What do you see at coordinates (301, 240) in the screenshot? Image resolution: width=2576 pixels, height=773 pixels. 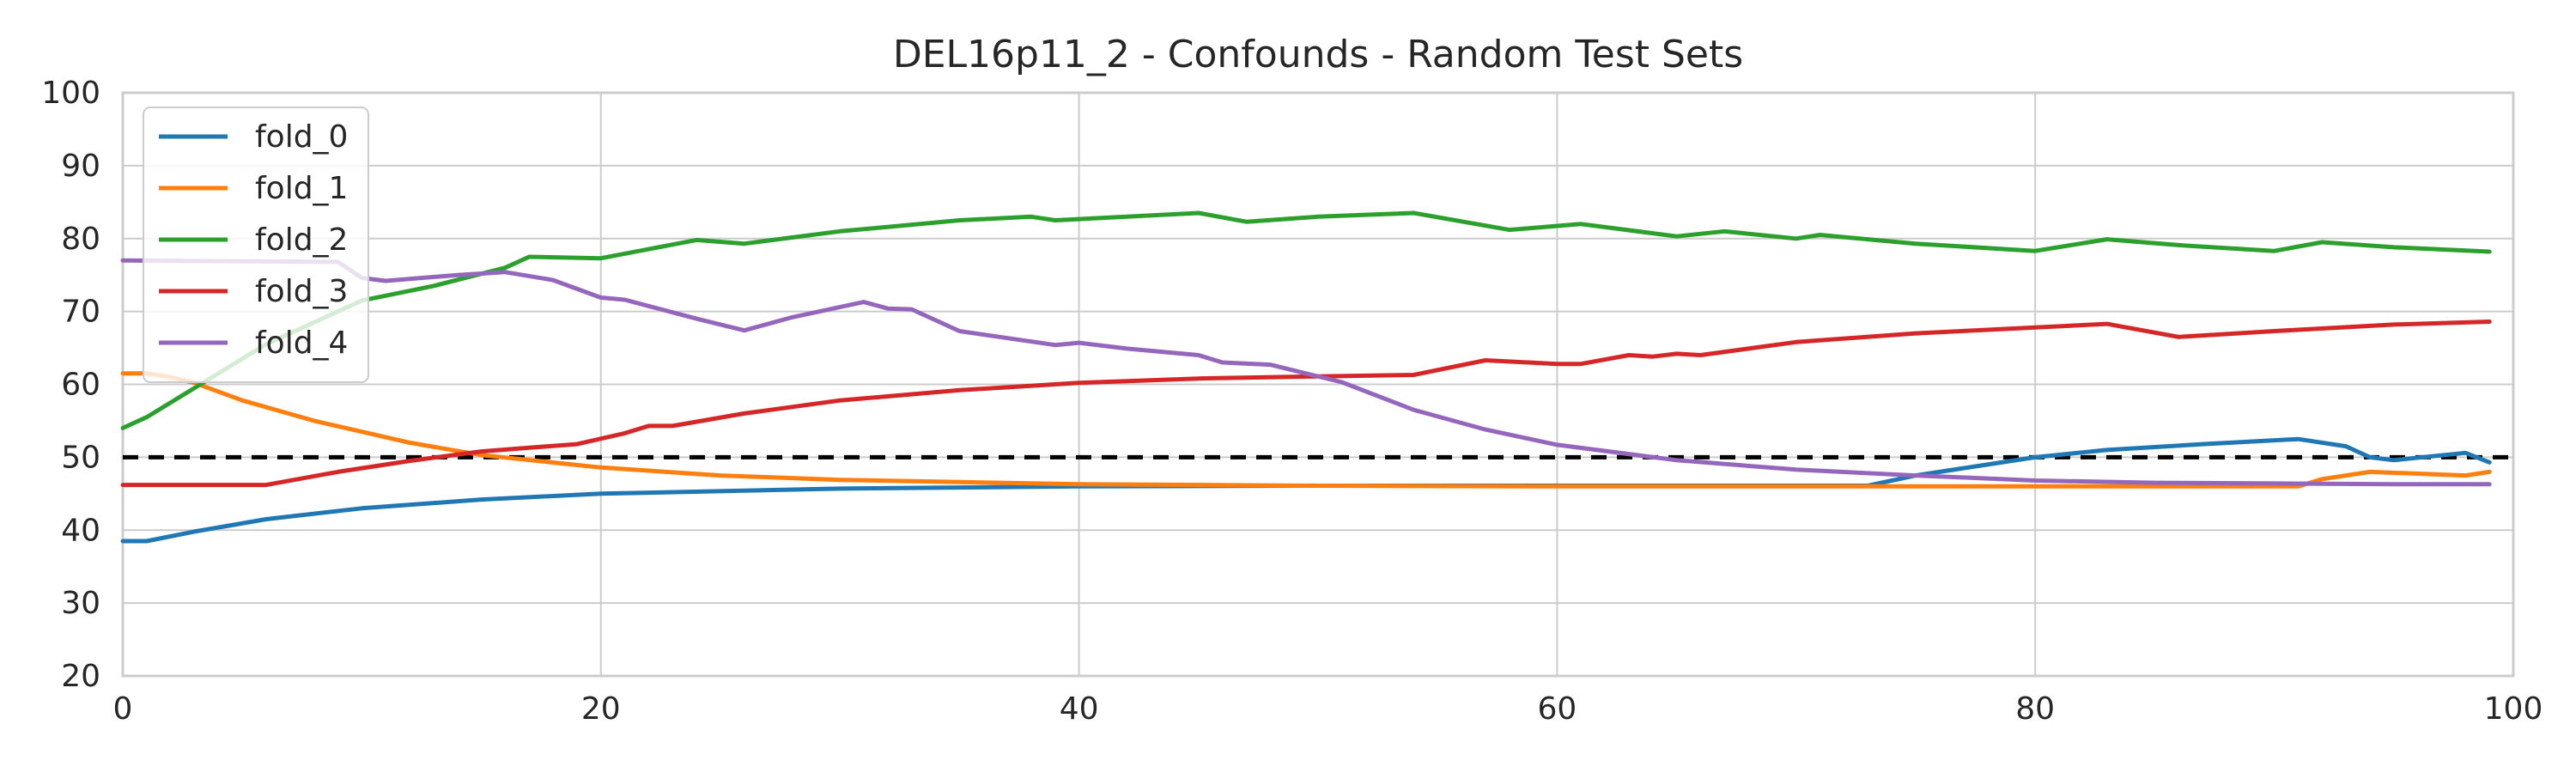 I see `legend-label: fold_2` at bounding box center [301, 240].